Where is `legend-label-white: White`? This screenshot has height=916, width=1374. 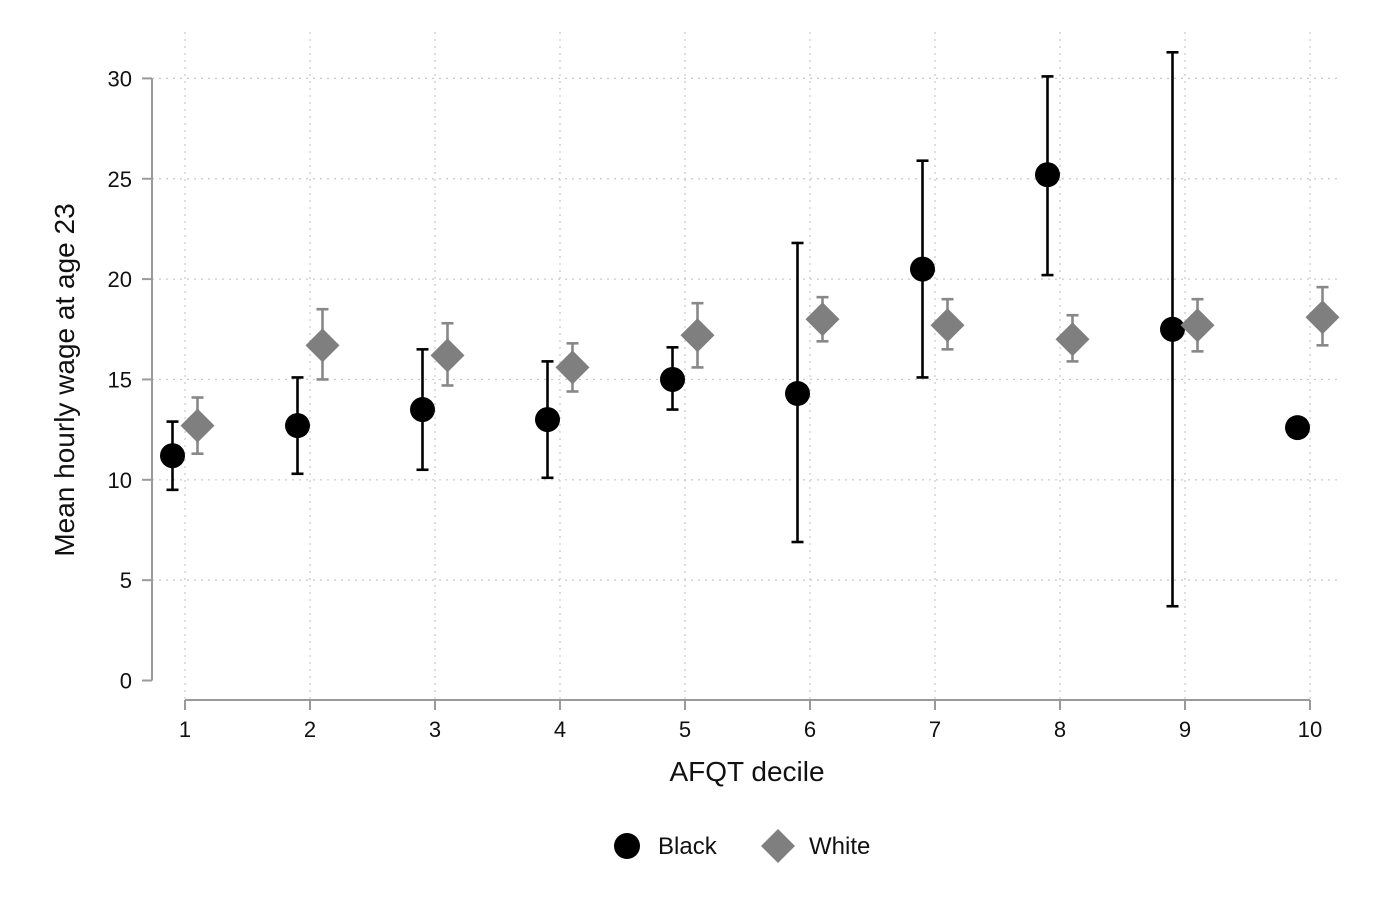 legend-label-white: White is located at coordinates (839, 846).